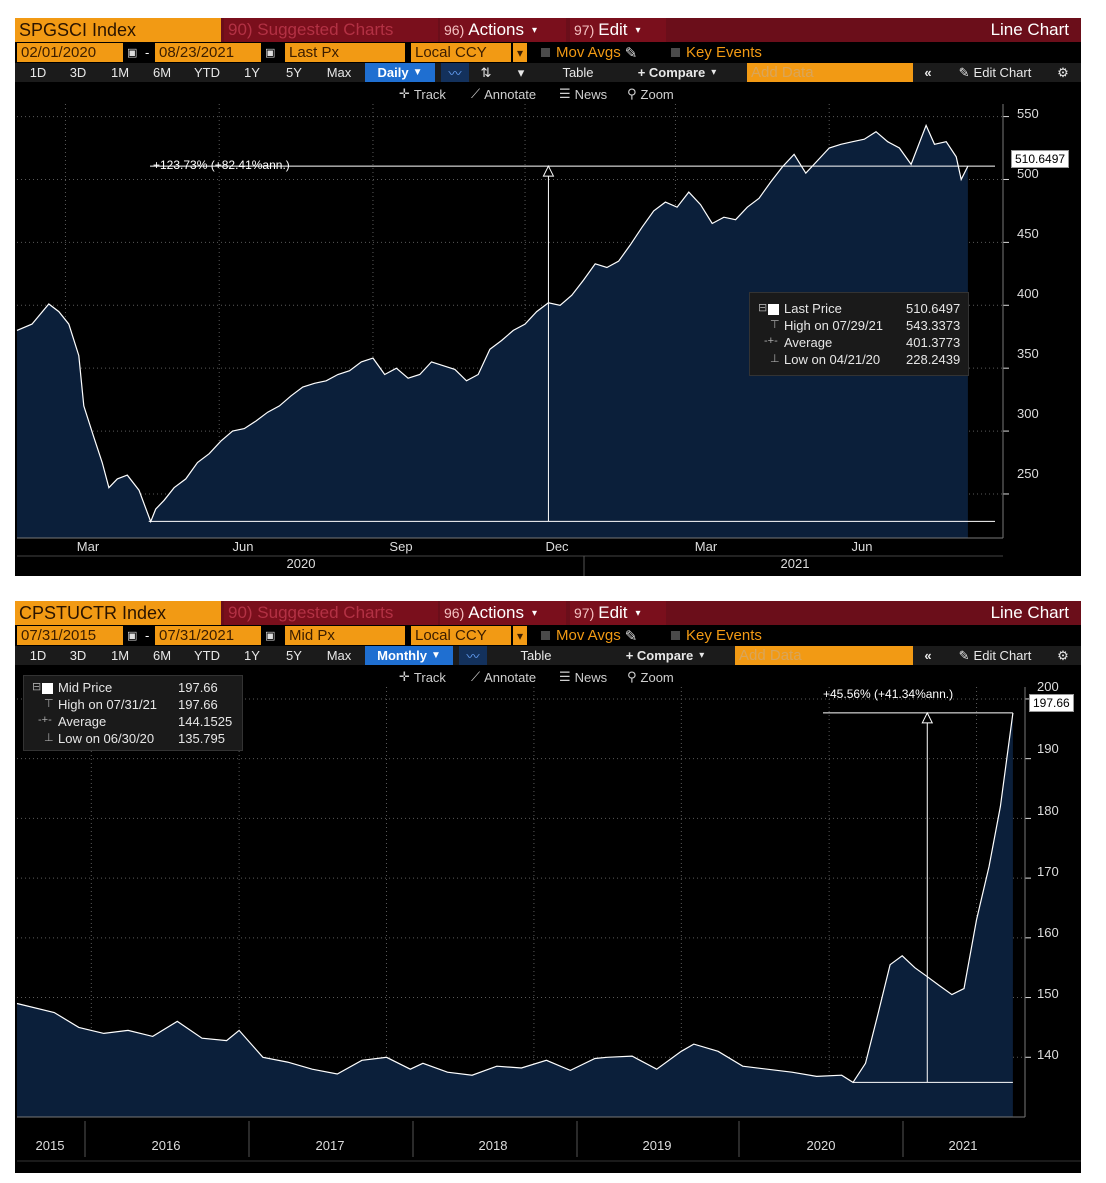 Image resolution: width=1106 pixels, height=1183 pixels. What do you see at coordinates (345, 635) in the screenshot?
I see `field-select: Mid Px` at bounding box center [345, 635].